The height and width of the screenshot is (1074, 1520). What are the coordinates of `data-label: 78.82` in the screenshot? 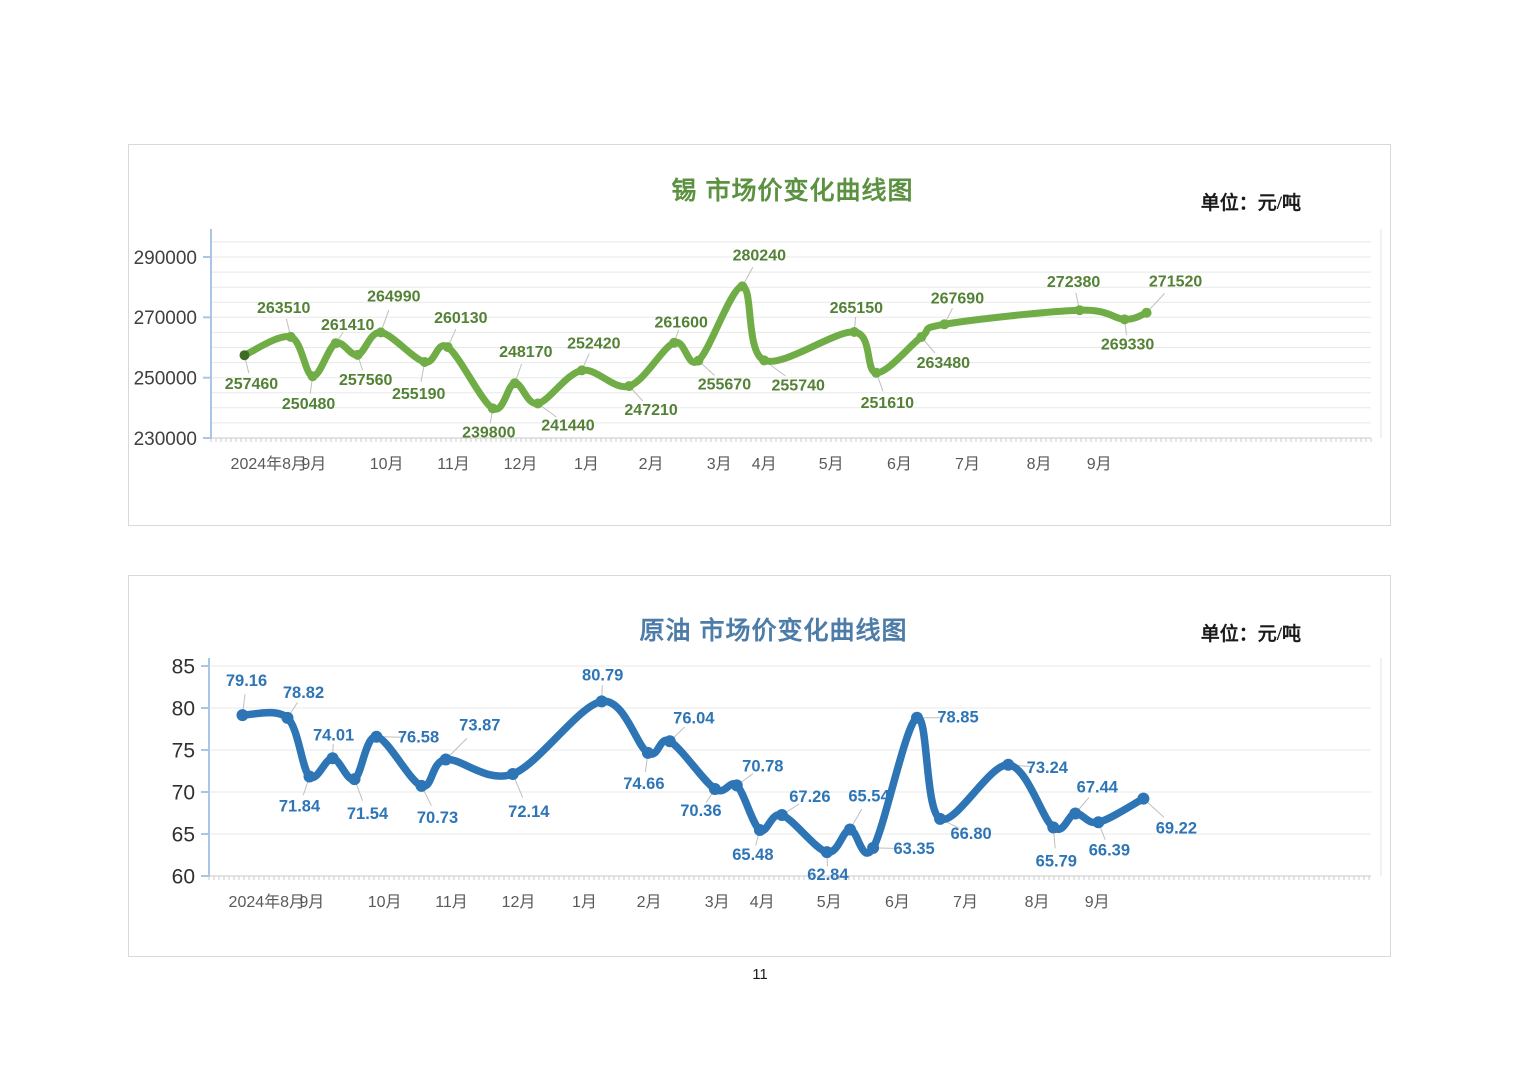 It's located at (303, 693).